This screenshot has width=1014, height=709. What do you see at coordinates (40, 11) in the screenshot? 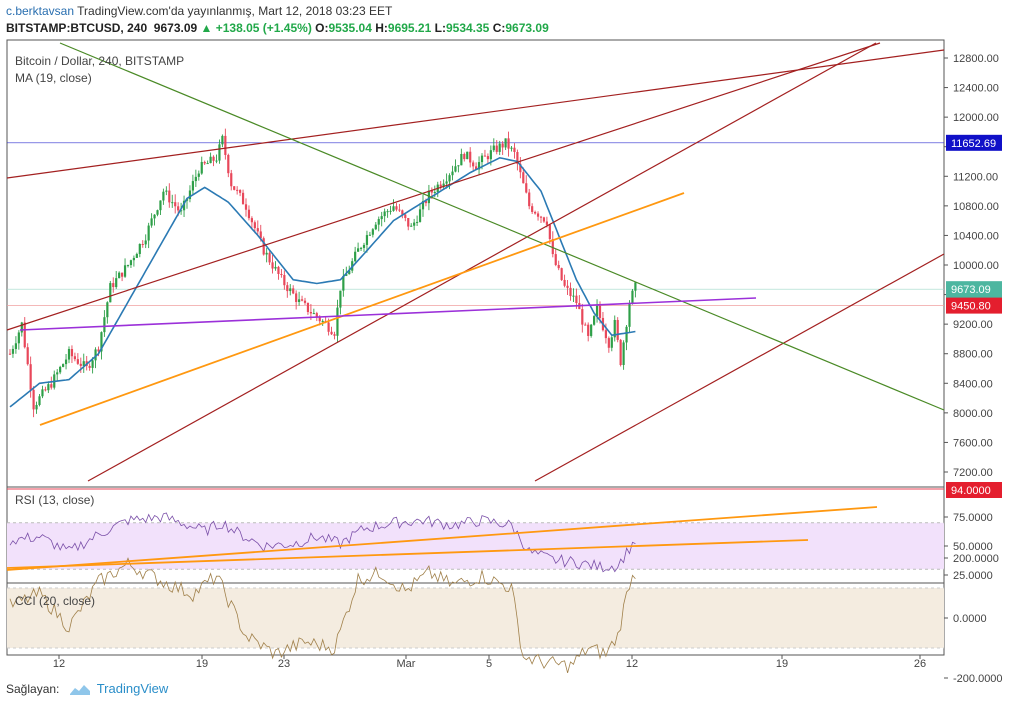
I see `author-link: c.berktavsan` at bounding box center [40, 11].